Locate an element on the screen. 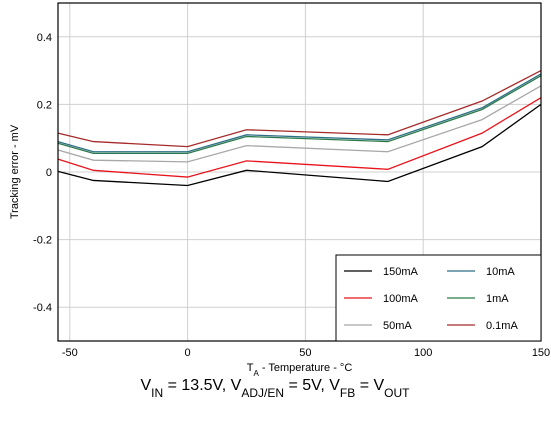 The image size is (551, 428). x-axis-label: TA - Temperature - °C is located at coordinates (300, 370).